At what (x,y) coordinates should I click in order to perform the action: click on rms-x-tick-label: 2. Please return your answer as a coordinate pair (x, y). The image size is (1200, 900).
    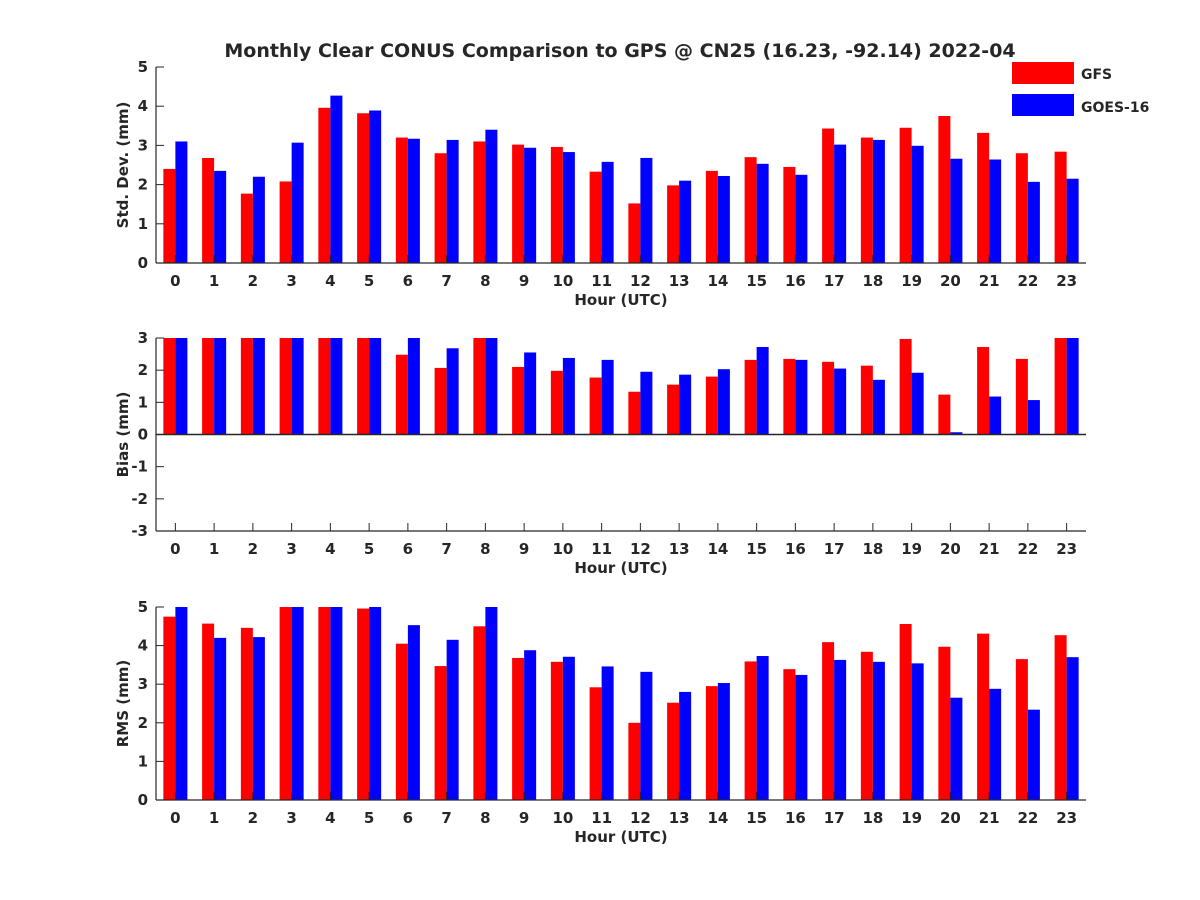
    Looking at the image, I should click on (253, 818).